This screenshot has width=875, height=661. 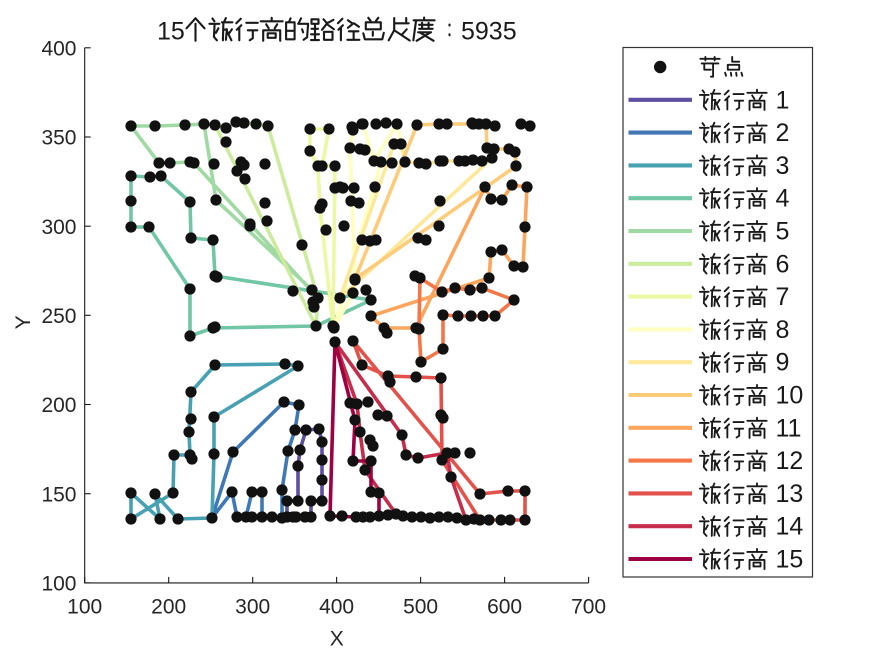 What do you see at coordinates (790, 494) in the screenshot?
I see `svg-text: 13` at bounding box center [790, 494].